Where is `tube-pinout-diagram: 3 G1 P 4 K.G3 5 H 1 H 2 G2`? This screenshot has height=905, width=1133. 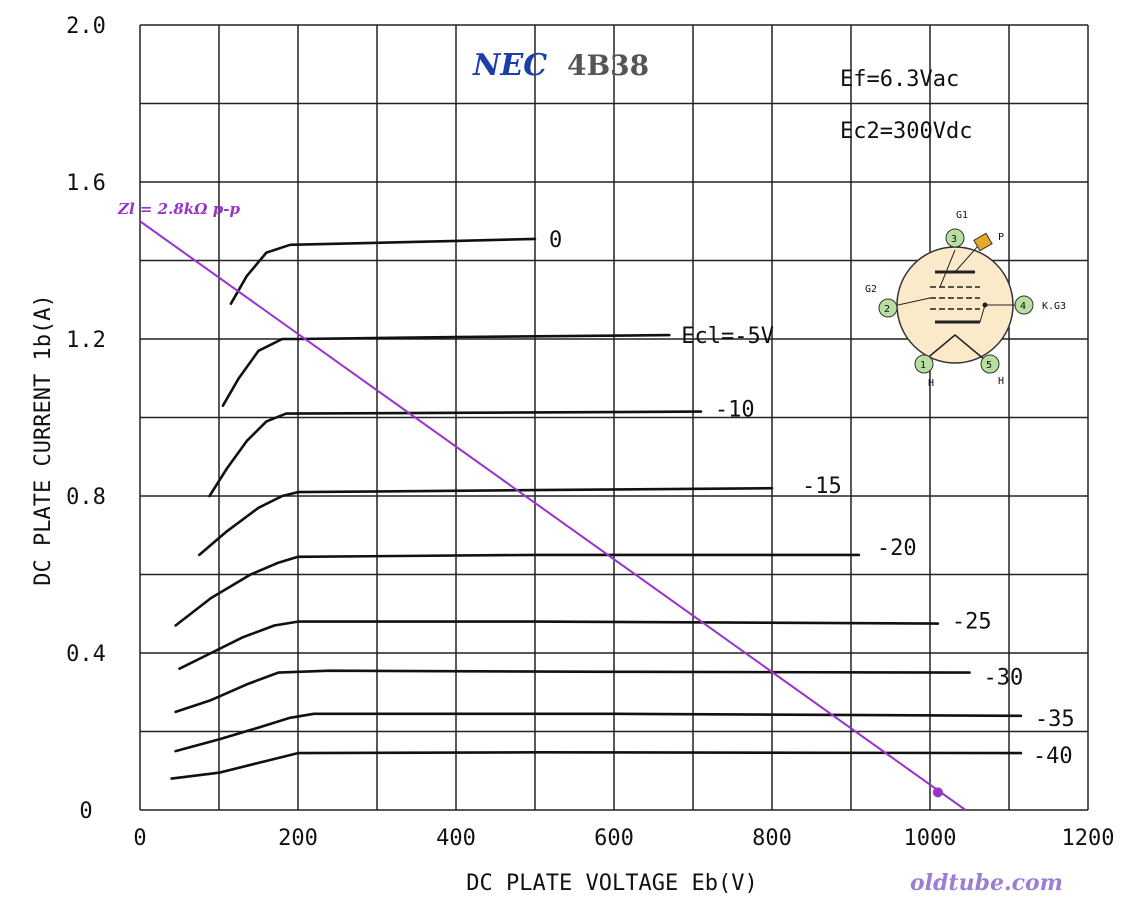 tube-pinout-diagram: 3 G1 P 4 K.G3 5 H 1 H 2 G2 is located at coordinates (965, 299).